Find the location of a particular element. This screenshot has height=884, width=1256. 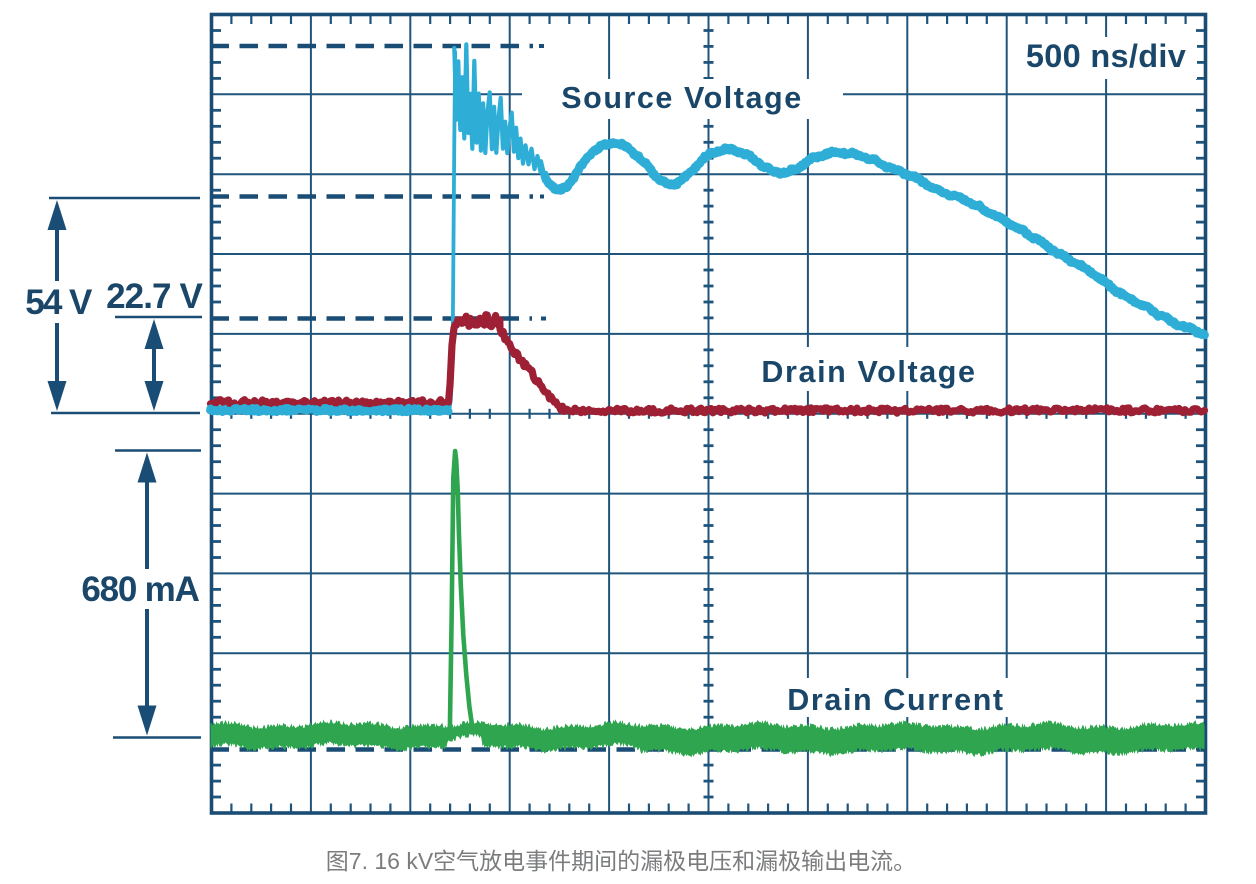

svg-text: 500 ns/div is located at coordinates (1106, 56).